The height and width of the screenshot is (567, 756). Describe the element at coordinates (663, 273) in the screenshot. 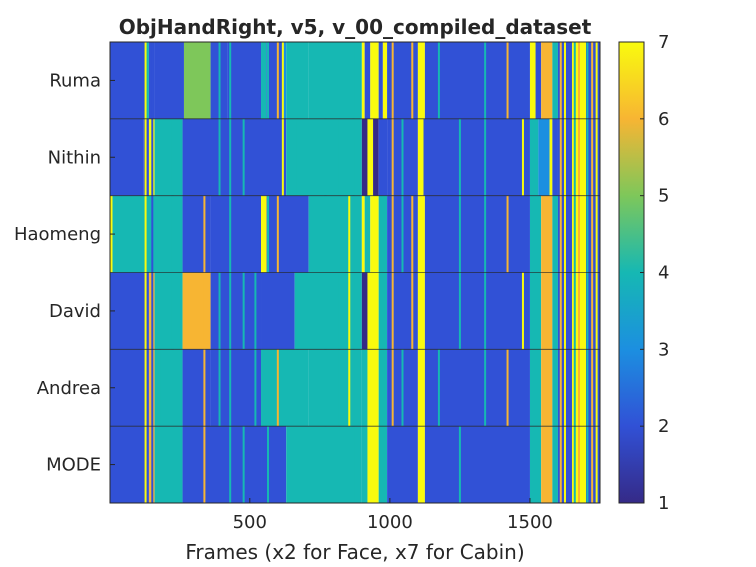

I see `colorbar-tick-label: 4` at that location.